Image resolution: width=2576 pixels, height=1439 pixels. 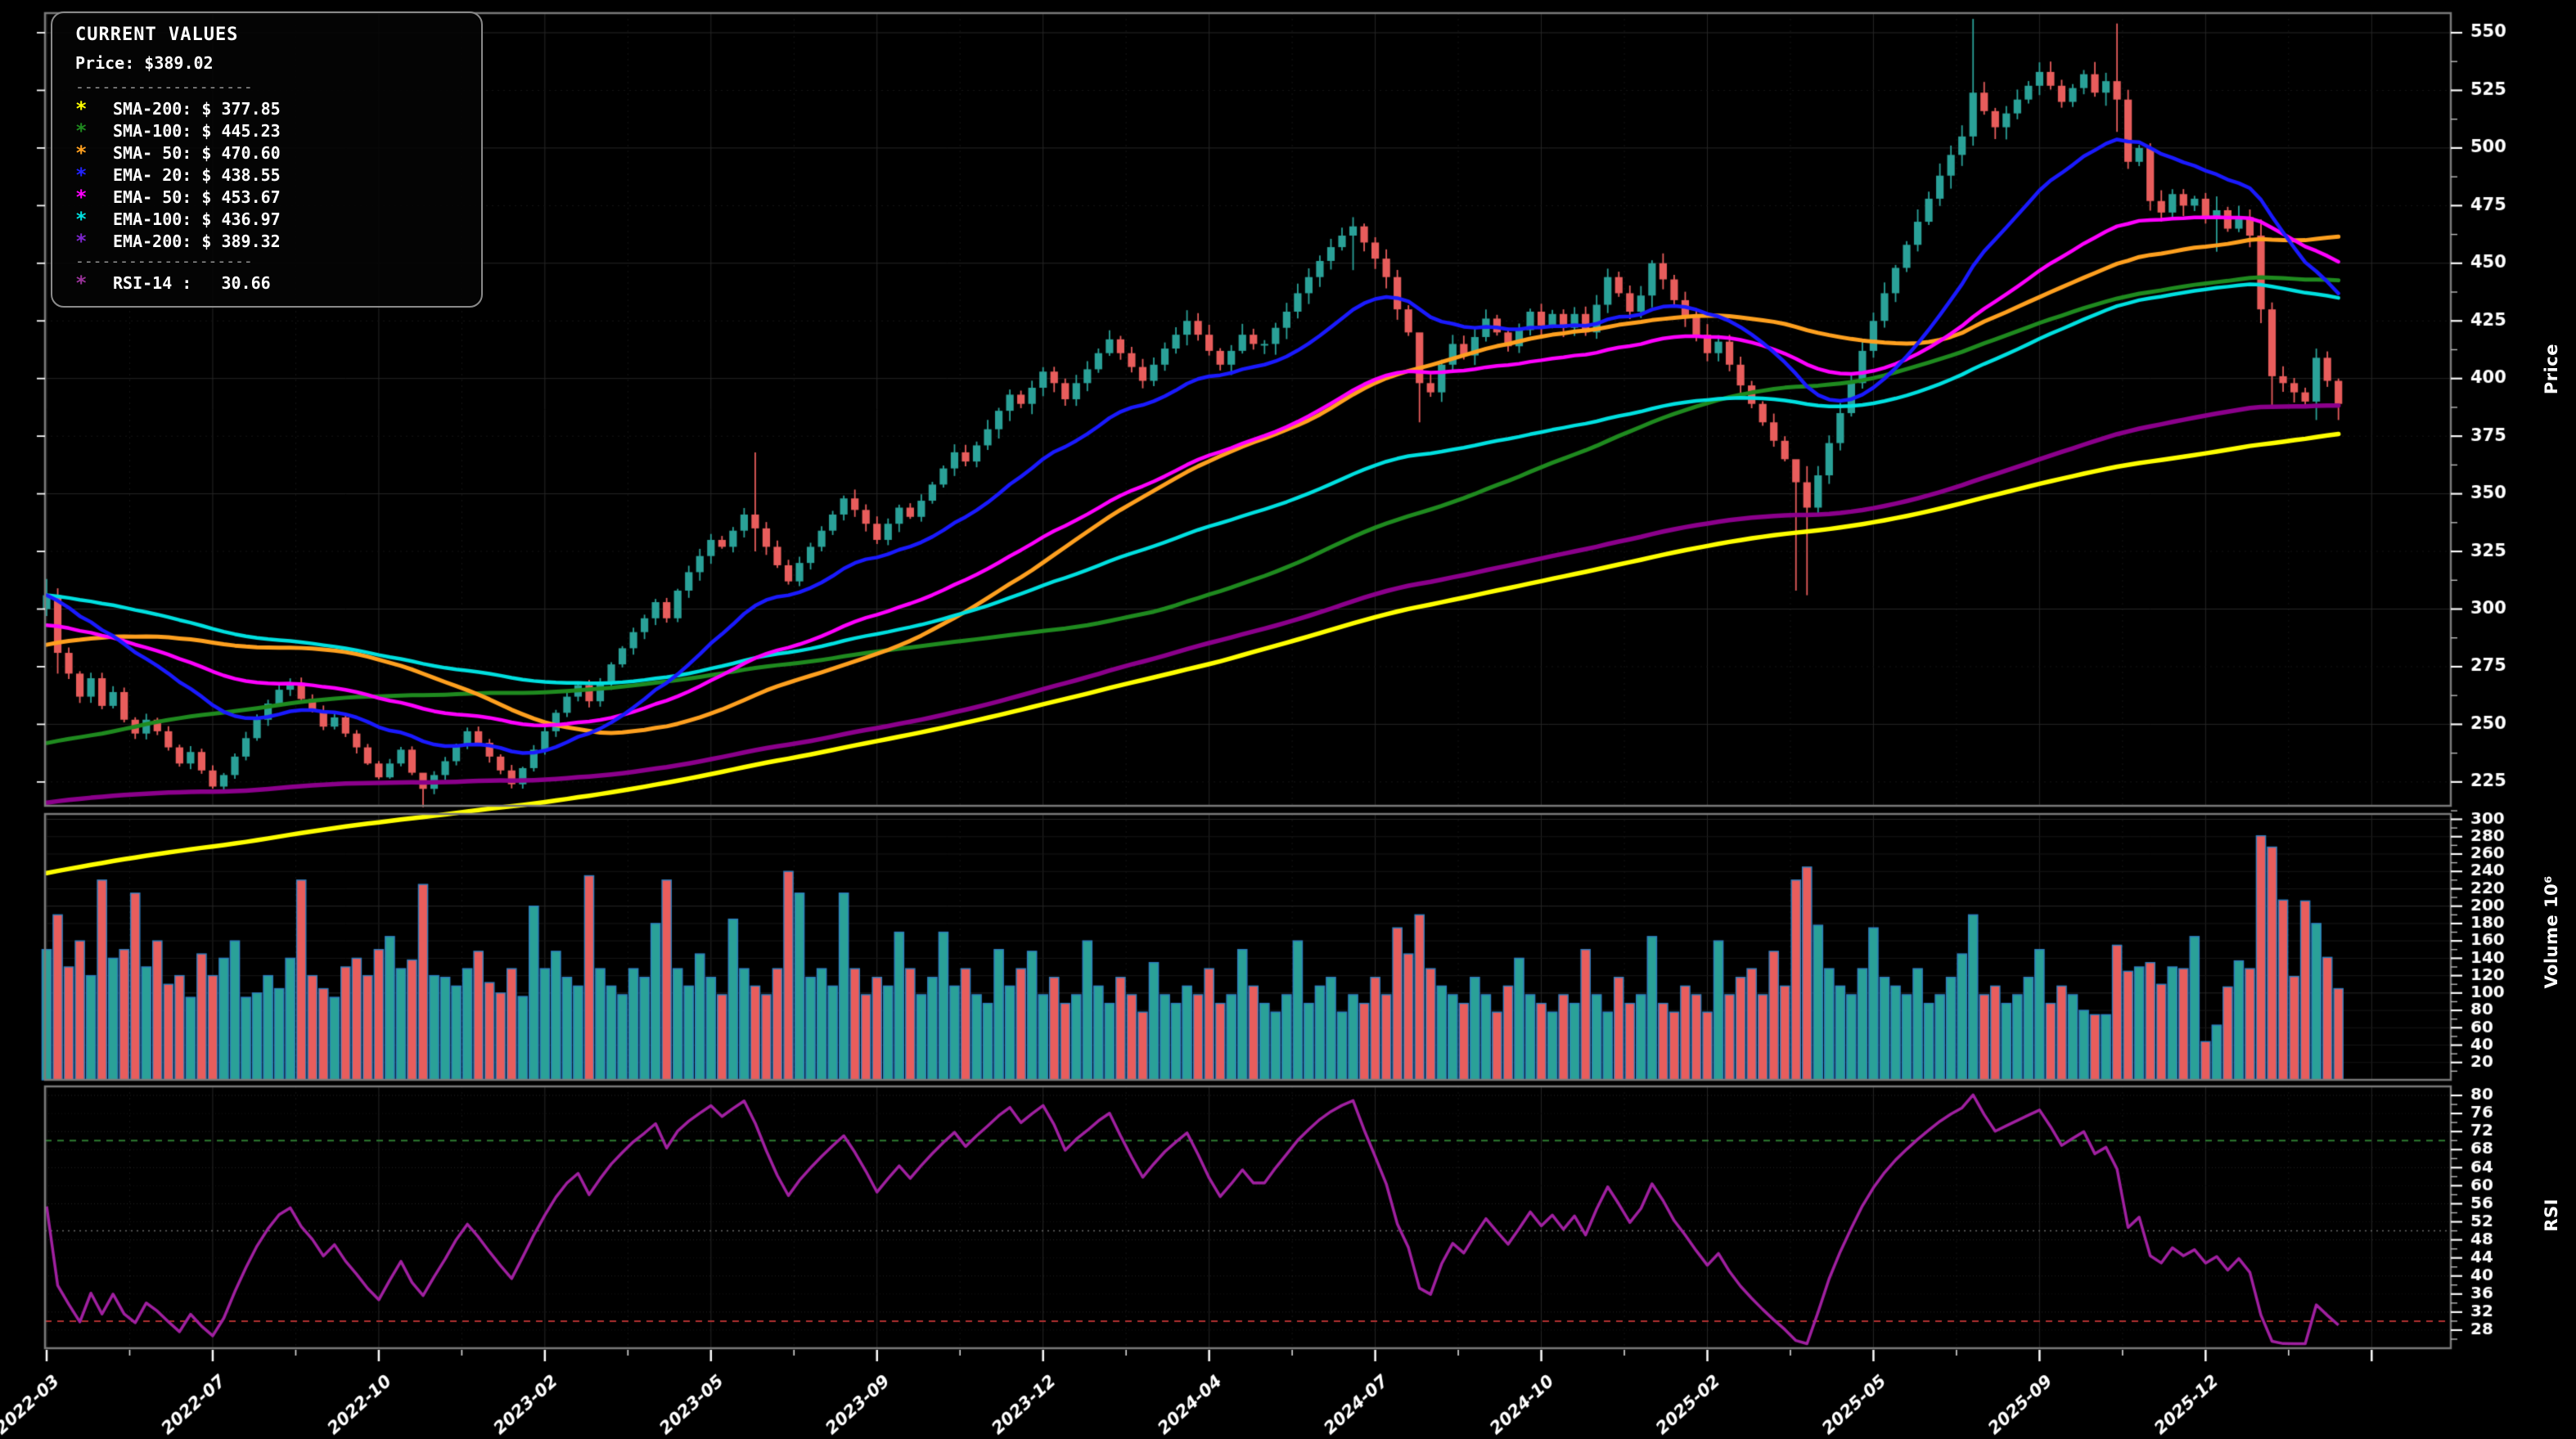 I want to click on legend-row-sma50: * SMA- 50: $ 470.60, so click(x=278, y=153).